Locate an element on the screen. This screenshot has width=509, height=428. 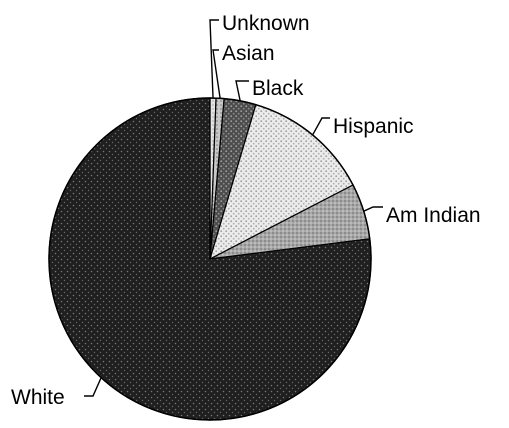
leader-line-white is located at coordinates (93, 387).